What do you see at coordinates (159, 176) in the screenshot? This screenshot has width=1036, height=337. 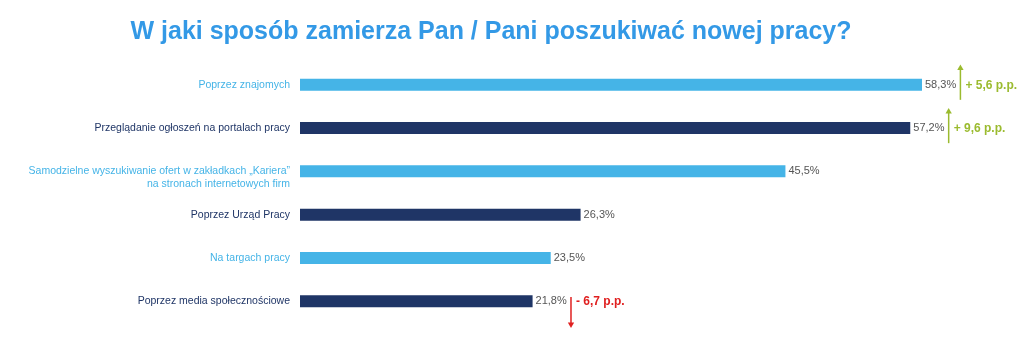 I see `y-tick-label: Samodzielne wyszukiwanie ofert w zakładkach „Kariera” na stronach internetowych firm` at bounding box center [159, 176].